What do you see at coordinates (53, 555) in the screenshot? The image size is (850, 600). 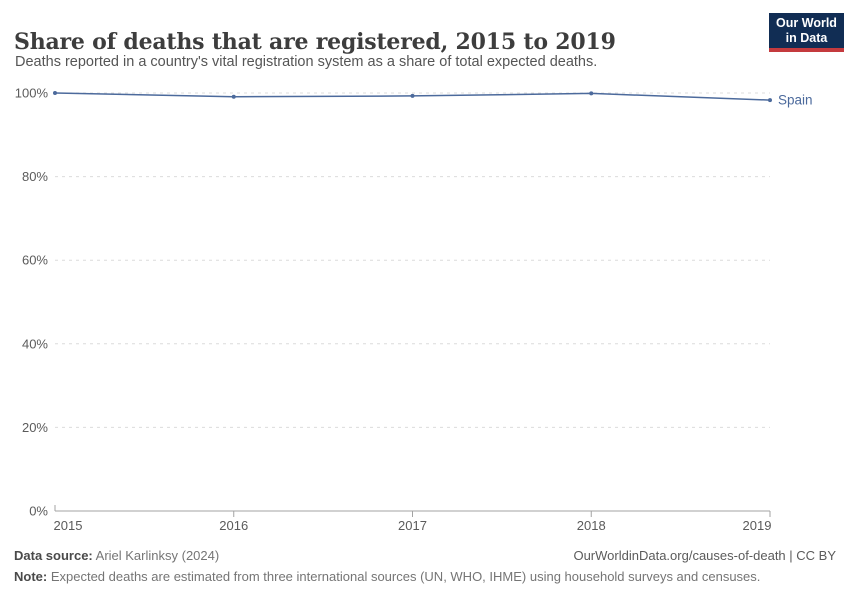 I see `data-source-label: Data source:` at bounding box center [53, 555].